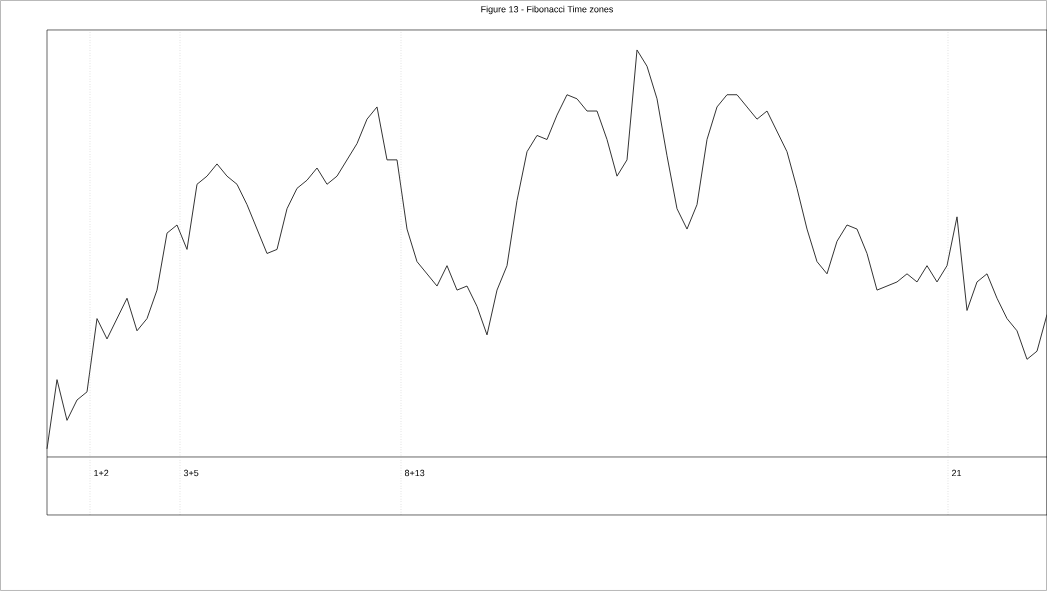 The width and height of the screenshot is (1047, 591). I want to click on text: 21, so click(956, 473).